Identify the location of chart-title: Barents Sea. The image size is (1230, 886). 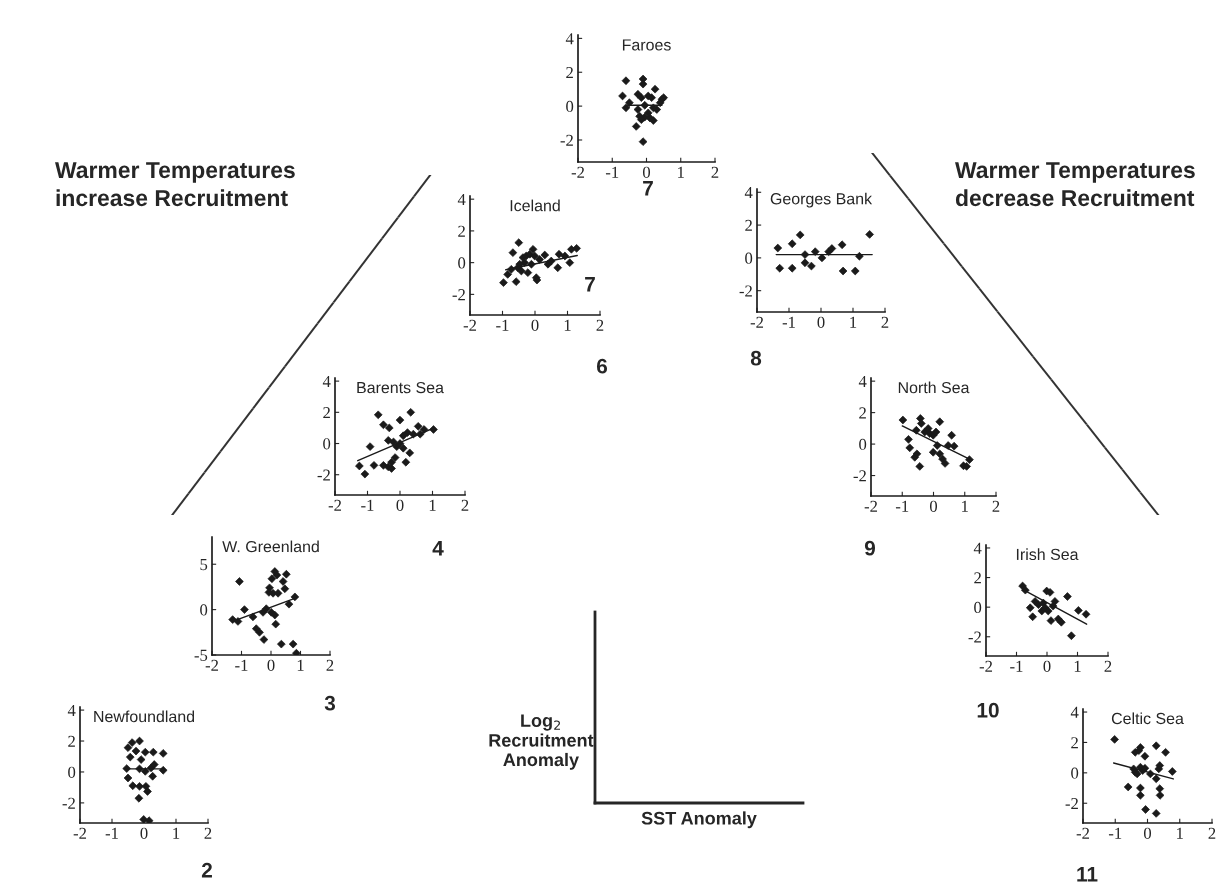
(400, 387).